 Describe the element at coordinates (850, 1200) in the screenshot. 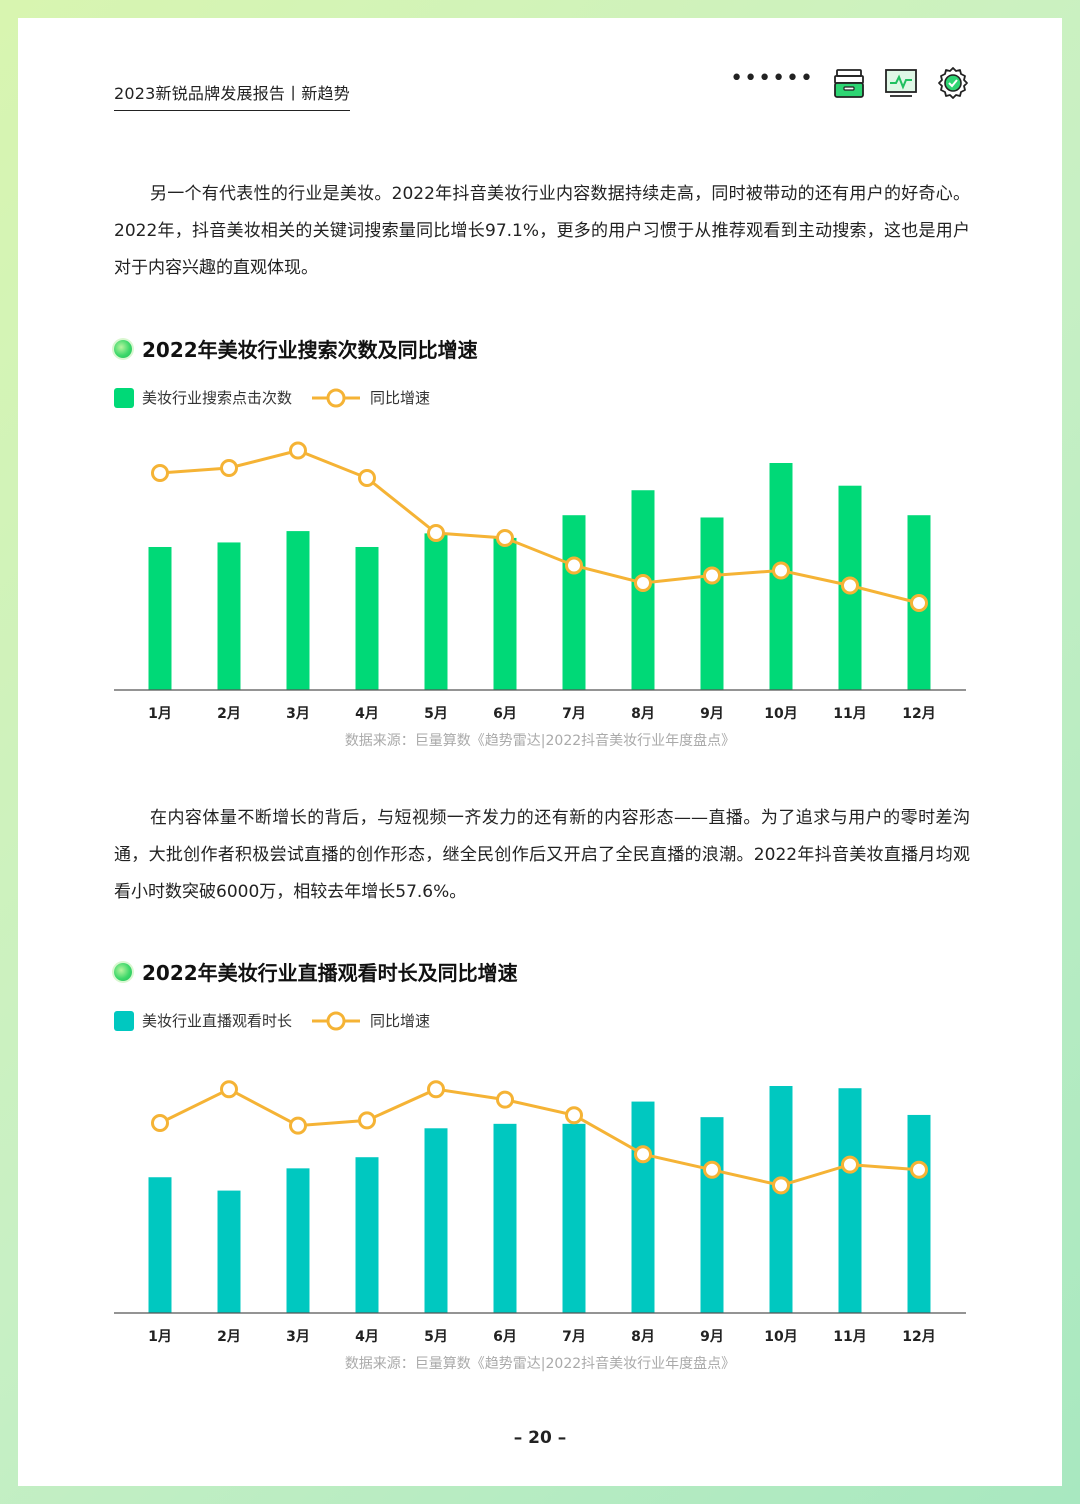

I see `bar-11月` at that location.